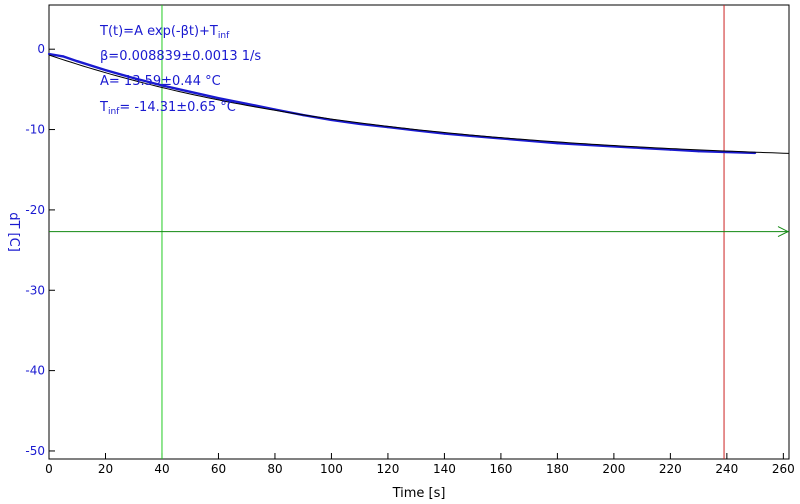 This screenshot has width=800, height=504. I want to click on annotation-tinf: Tinf= -14.31±0.65 °C, so click(167, 108).